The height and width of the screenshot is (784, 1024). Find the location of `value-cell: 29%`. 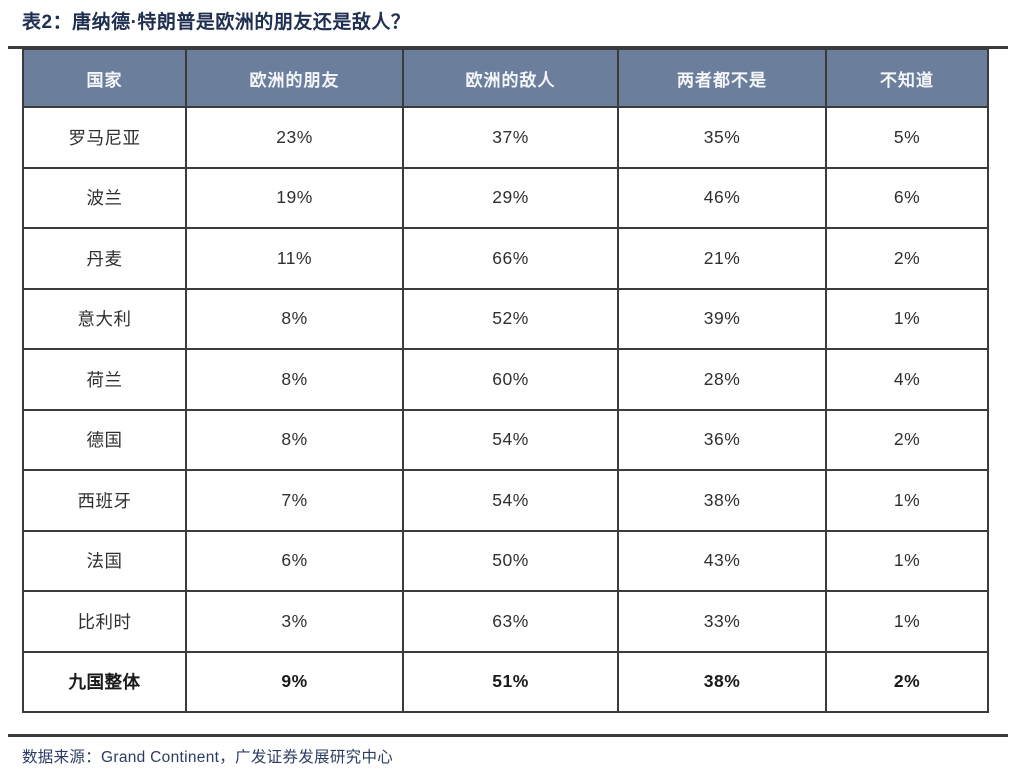

value-cell: 29% is located at coordinates (510, 197).